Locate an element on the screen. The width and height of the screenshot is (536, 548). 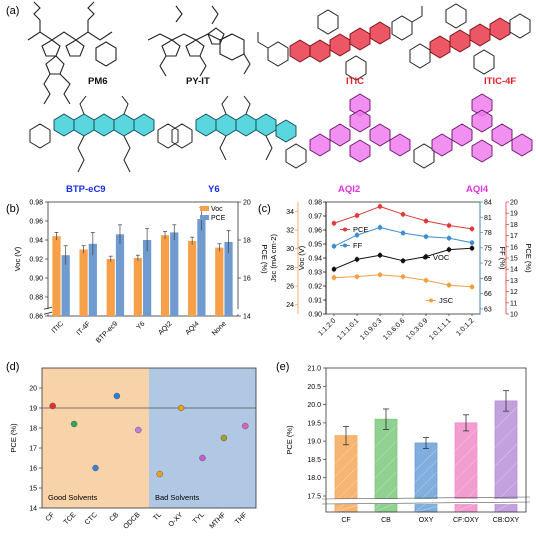
x-tick-label: BTP-ec9 is located at coordinates (107, 332).